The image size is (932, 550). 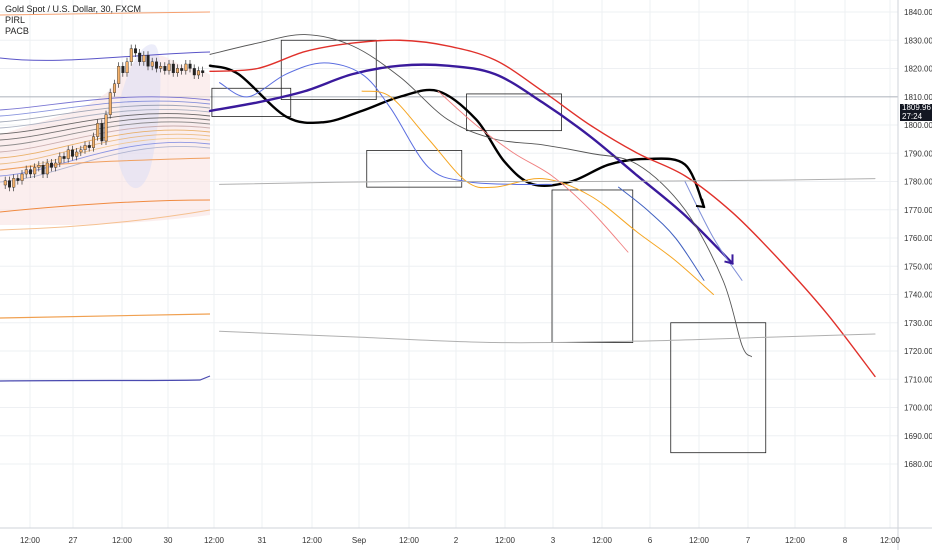 I want to click on upper-envelope, so click(x=105, y=56).